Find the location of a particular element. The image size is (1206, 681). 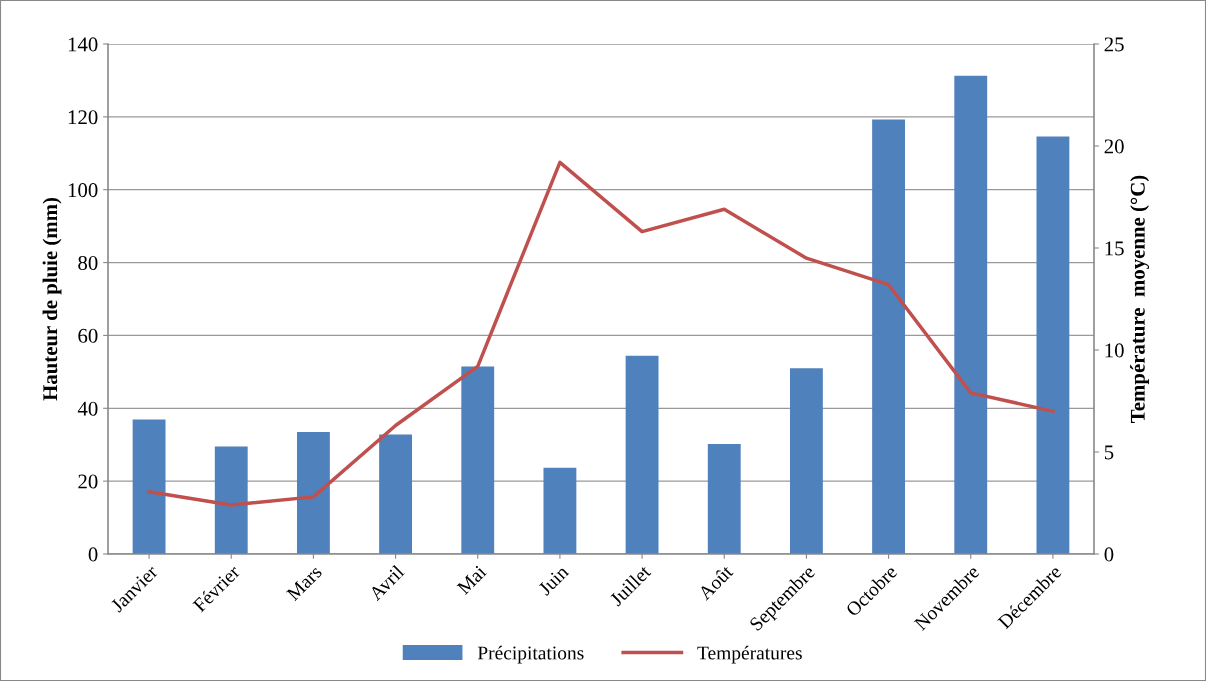

x-tick-label: Mars is located at coordinates (304, 583).